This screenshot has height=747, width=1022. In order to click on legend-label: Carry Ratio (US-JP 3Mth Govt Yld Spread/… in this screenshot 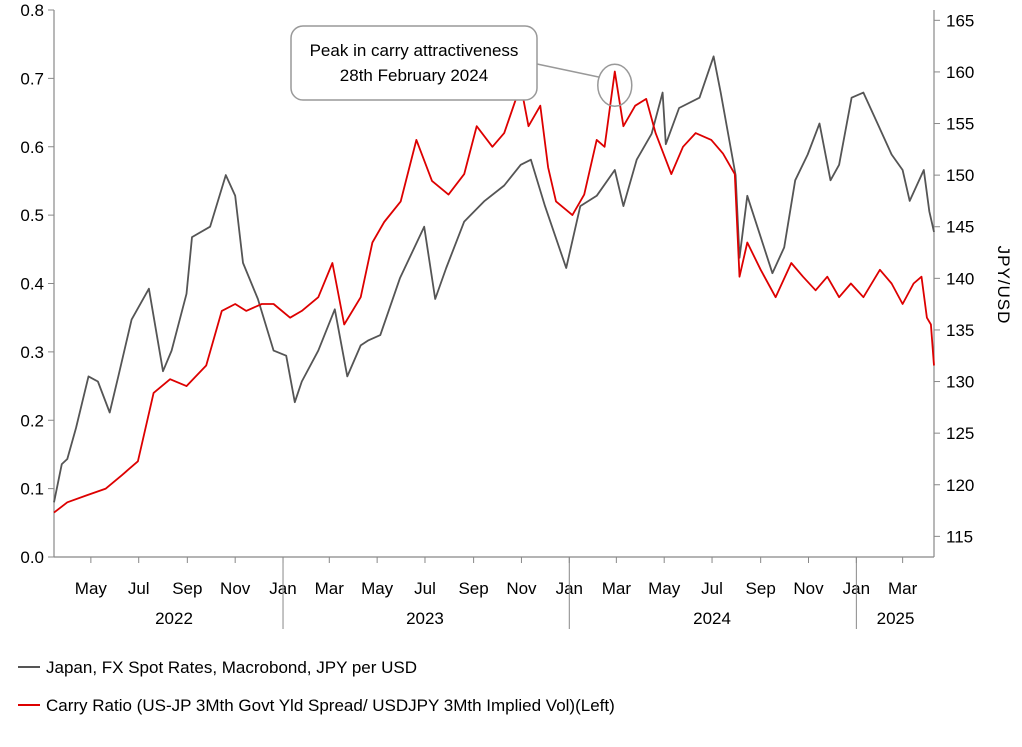, I will do `click(330, 705)`.